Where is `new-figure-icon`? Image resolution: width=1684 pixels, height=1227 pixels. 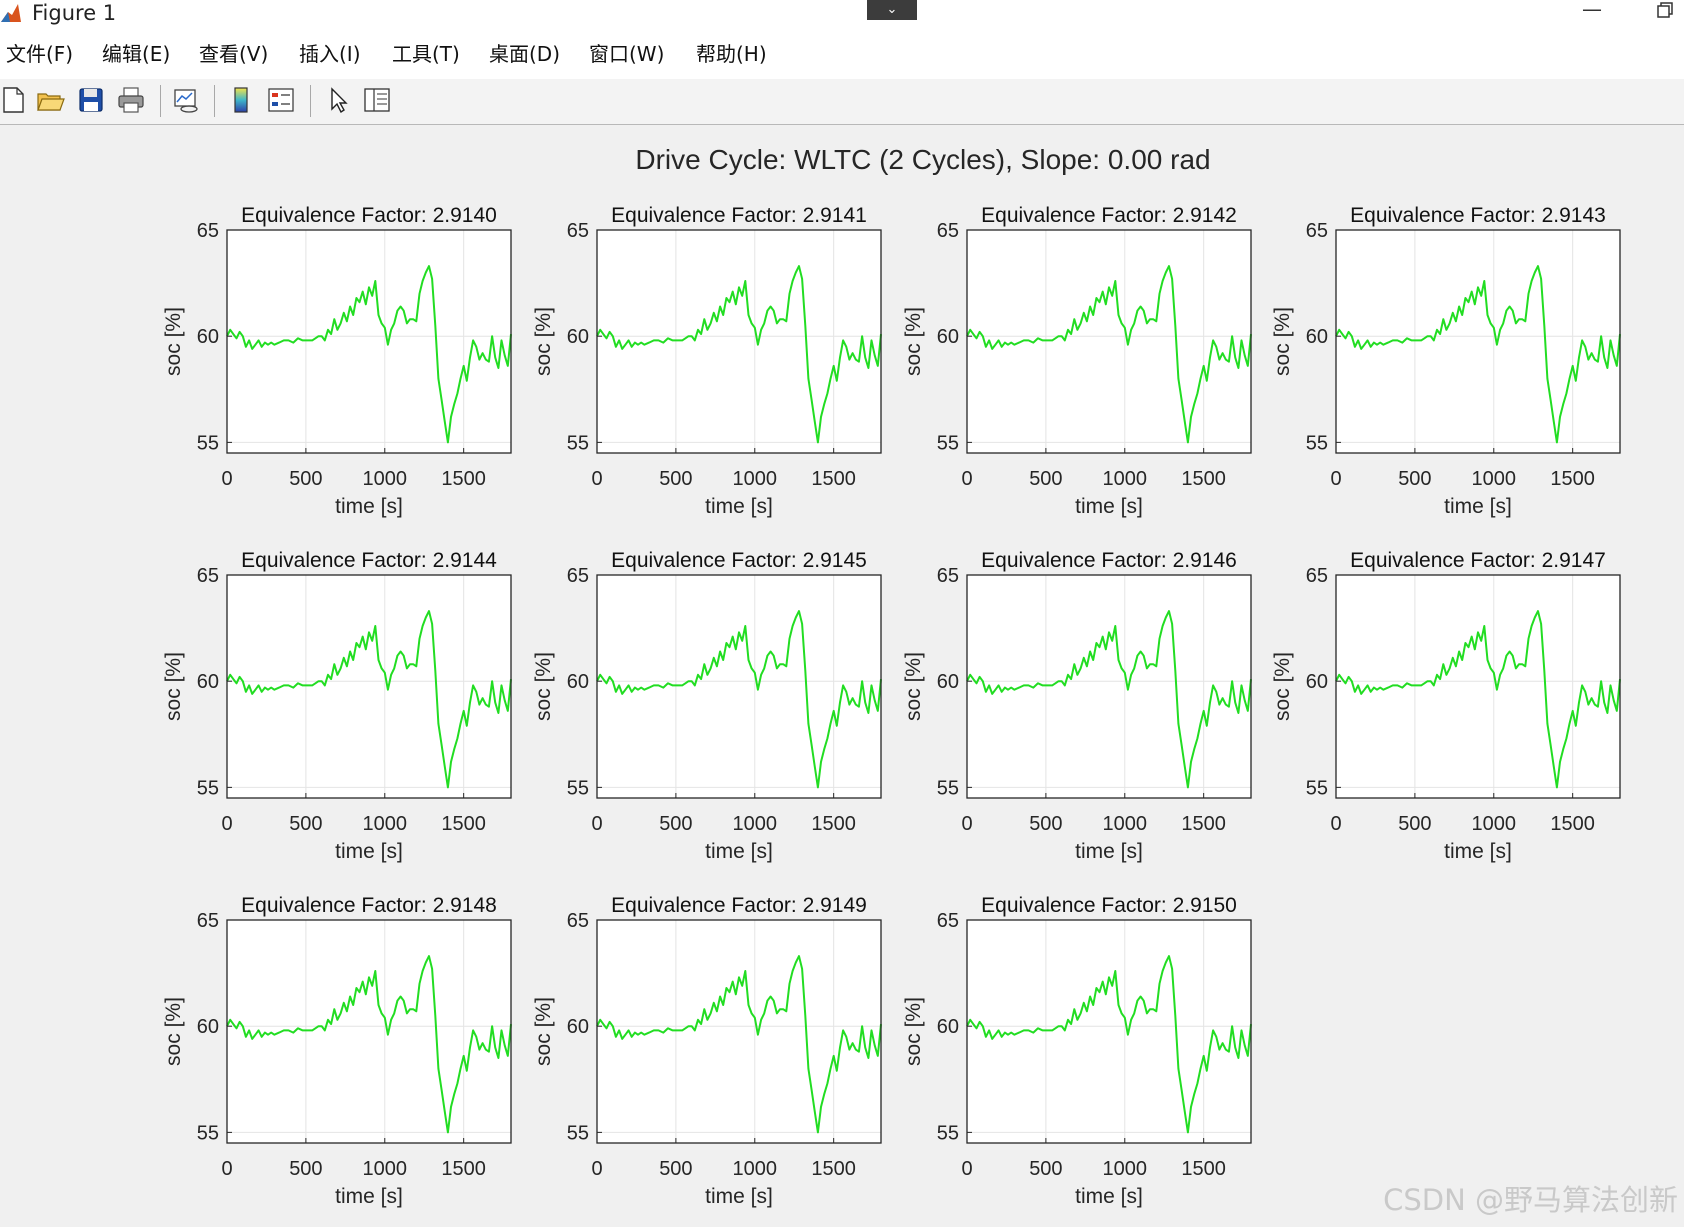
new-figure-icon is located at coordinates (13, 100).